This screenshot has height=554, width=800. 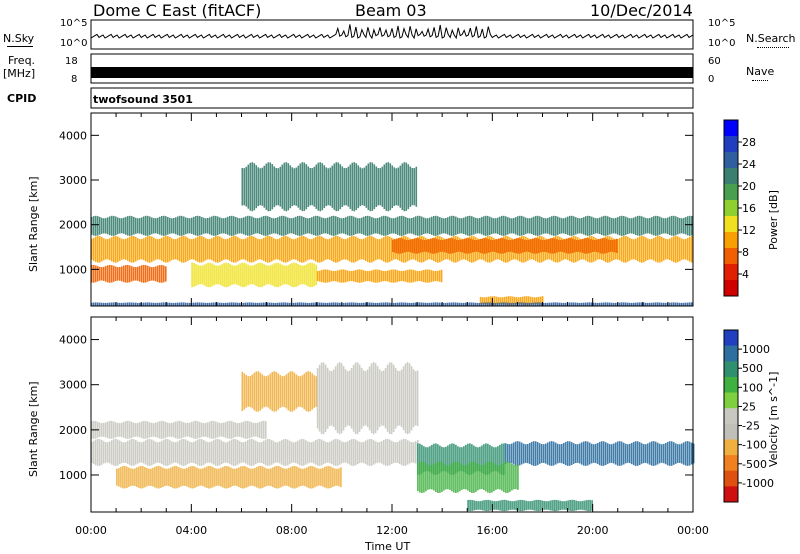 What do you see at coordinates (177, 10) in the screenshot?
I see `plot-title: Dome C East (fitACF)` at bounding box center [177, 10].